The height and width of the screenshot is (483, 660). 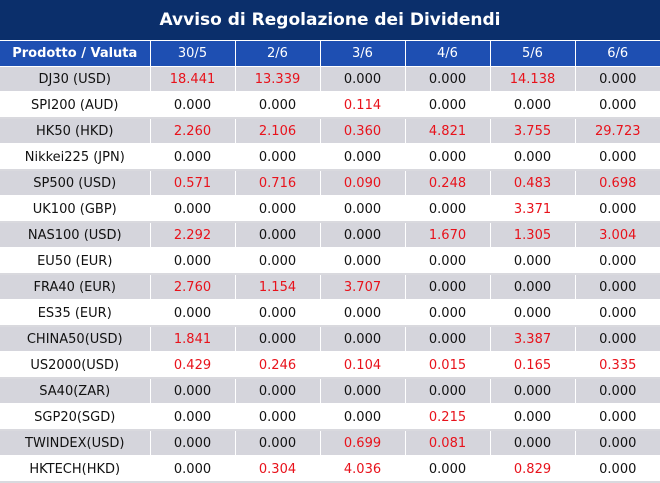 I want to click on header-date: 4/6, so click(x=448, y=54).